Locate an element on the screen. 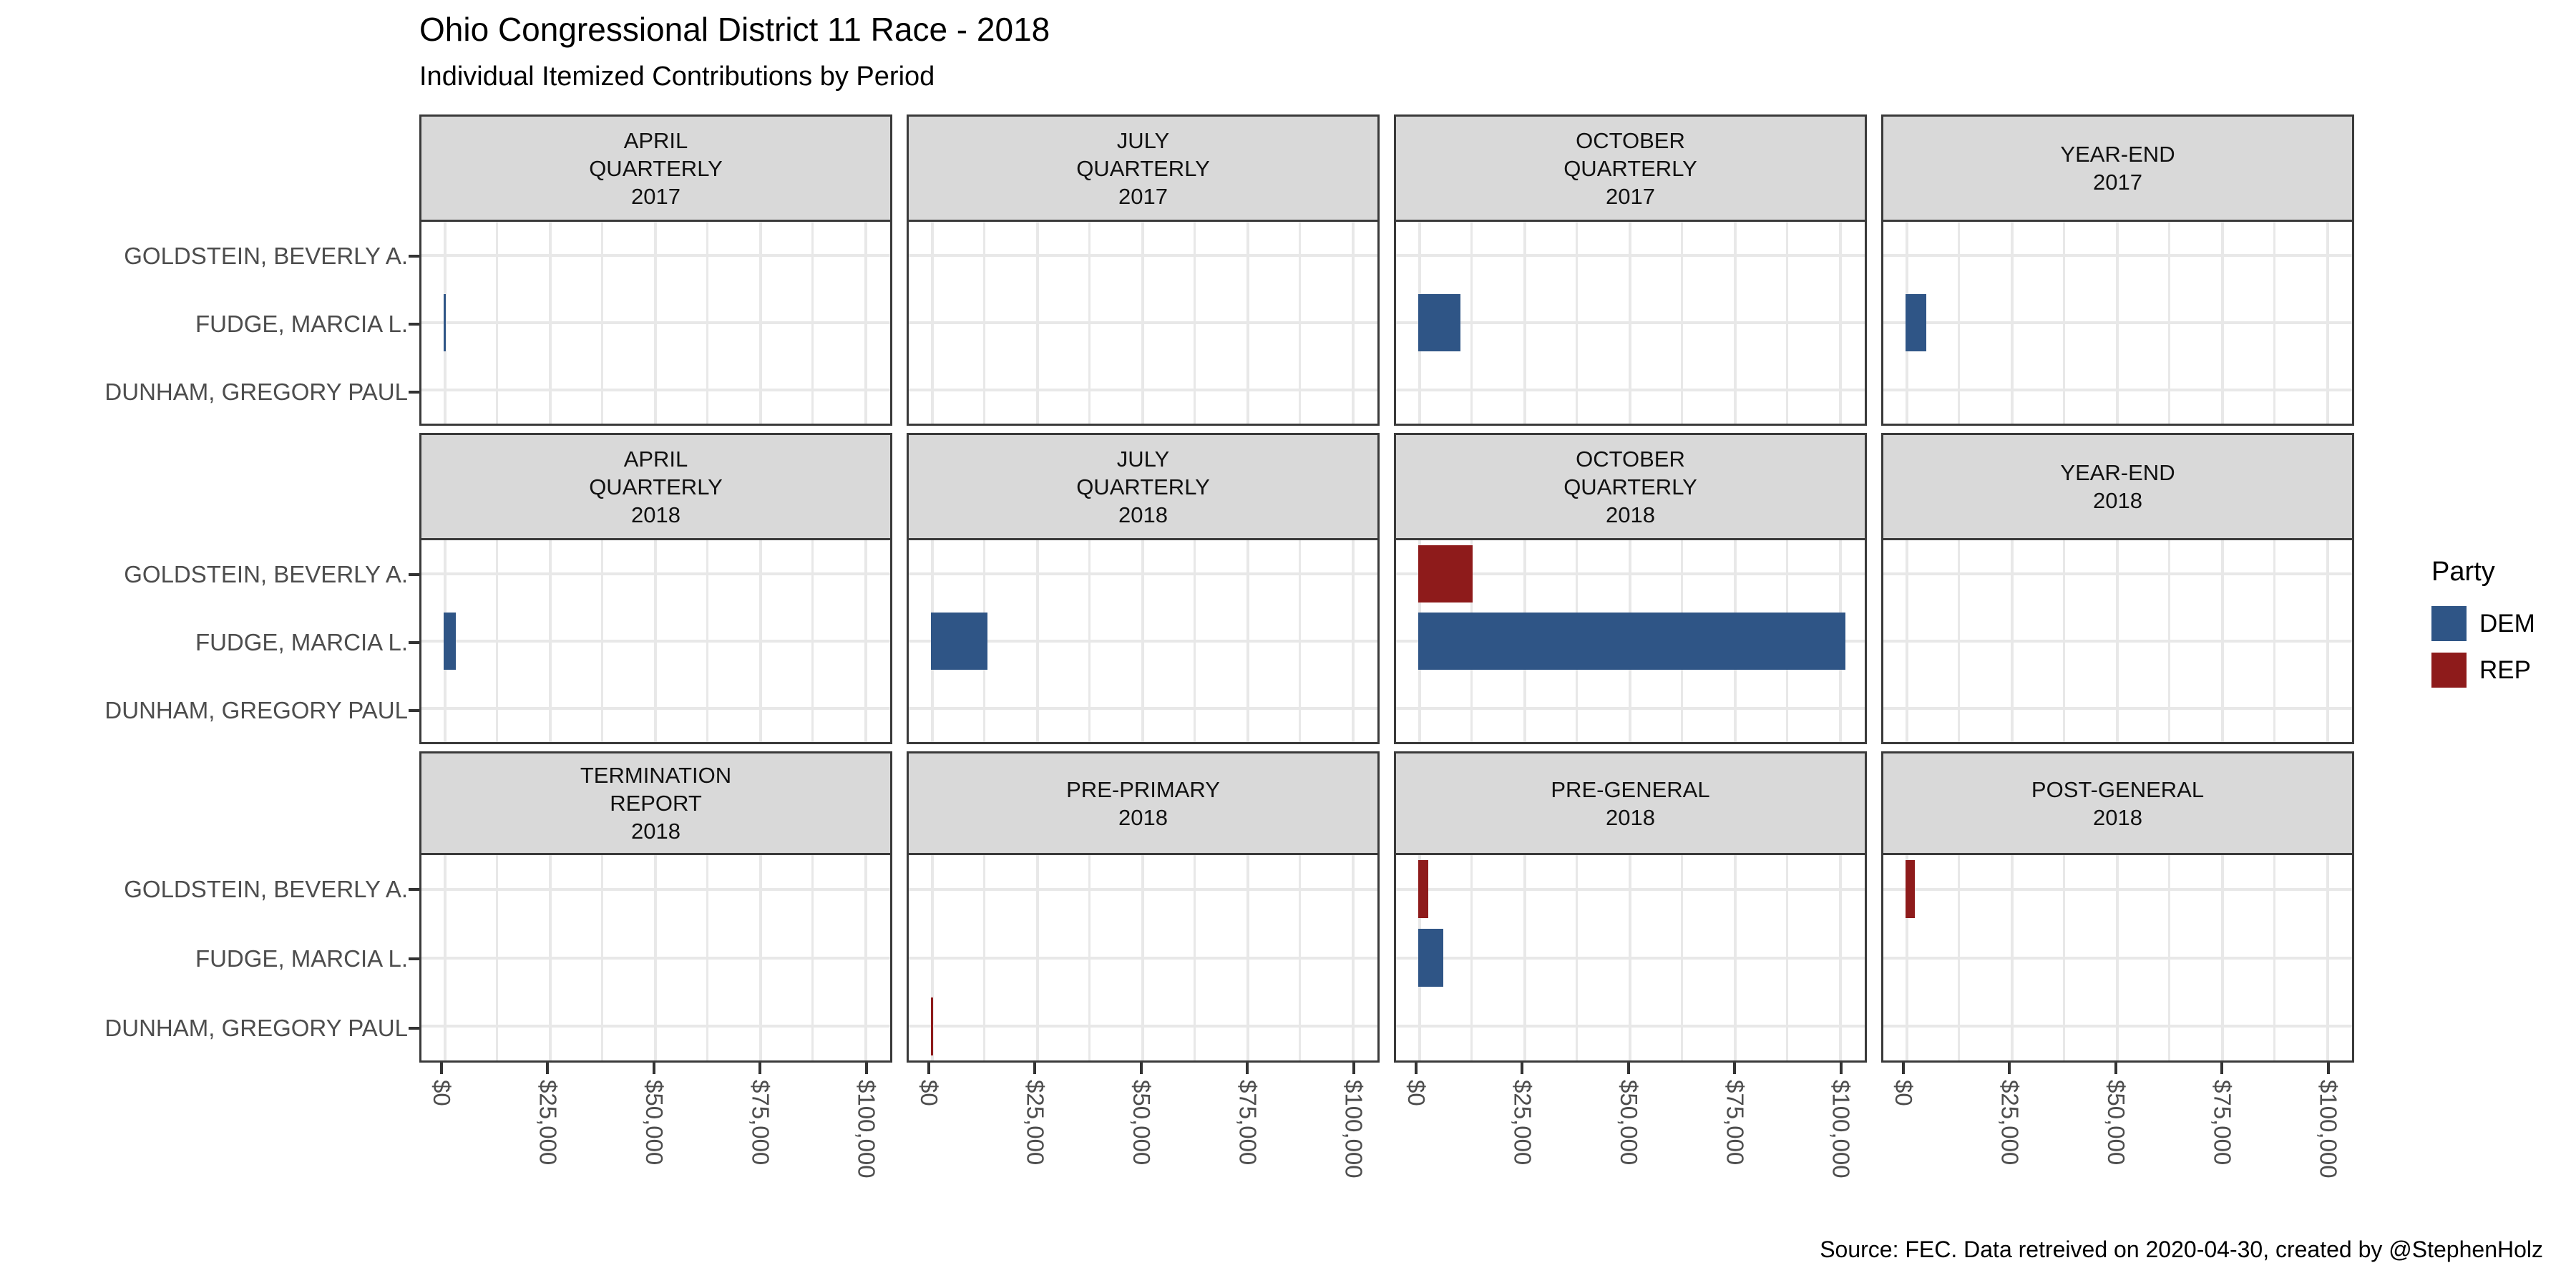 The width and height of the screenshot is (2576, 1288). facet-strip: POST-GENERAL 2018 is located at coordinates (2117, 803).